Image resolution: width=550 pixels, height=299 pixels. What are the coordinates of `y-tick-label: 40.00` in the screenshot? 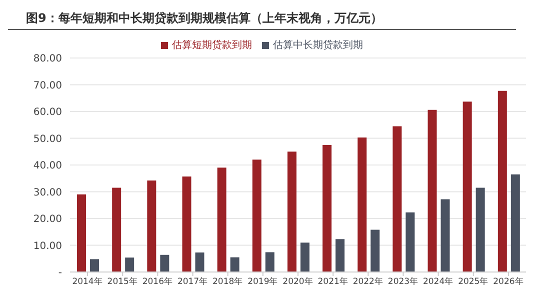 It's located at (47, 166).